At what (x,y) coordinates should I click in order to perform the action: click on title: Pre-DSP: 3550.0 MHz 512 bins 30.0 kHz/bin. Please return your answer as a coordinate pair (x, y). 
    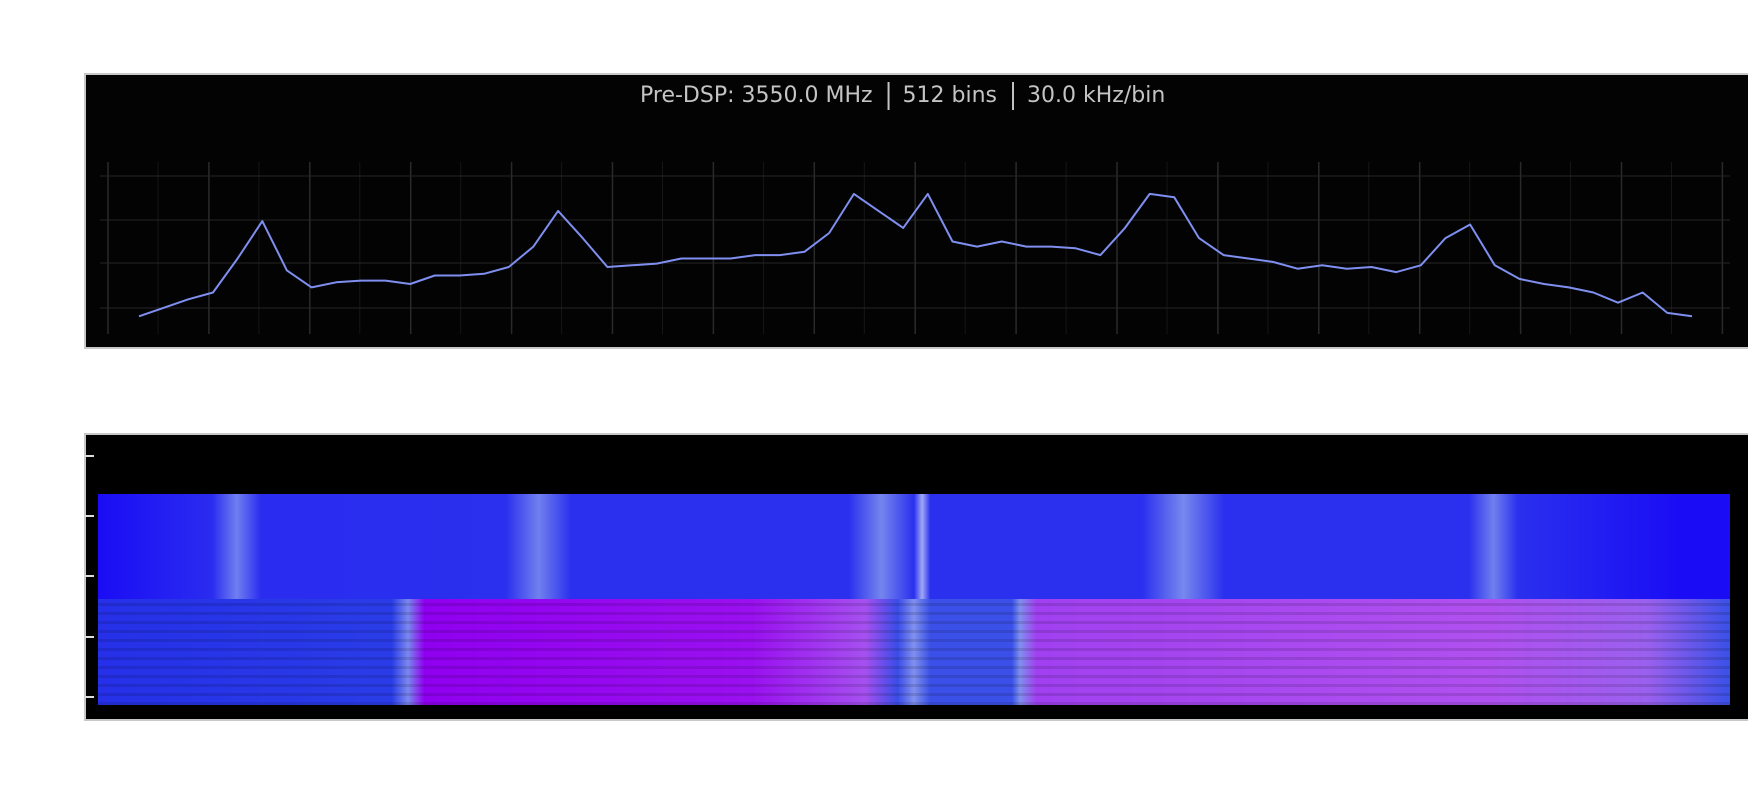
    Looking at the image, I should click on (902, 96).